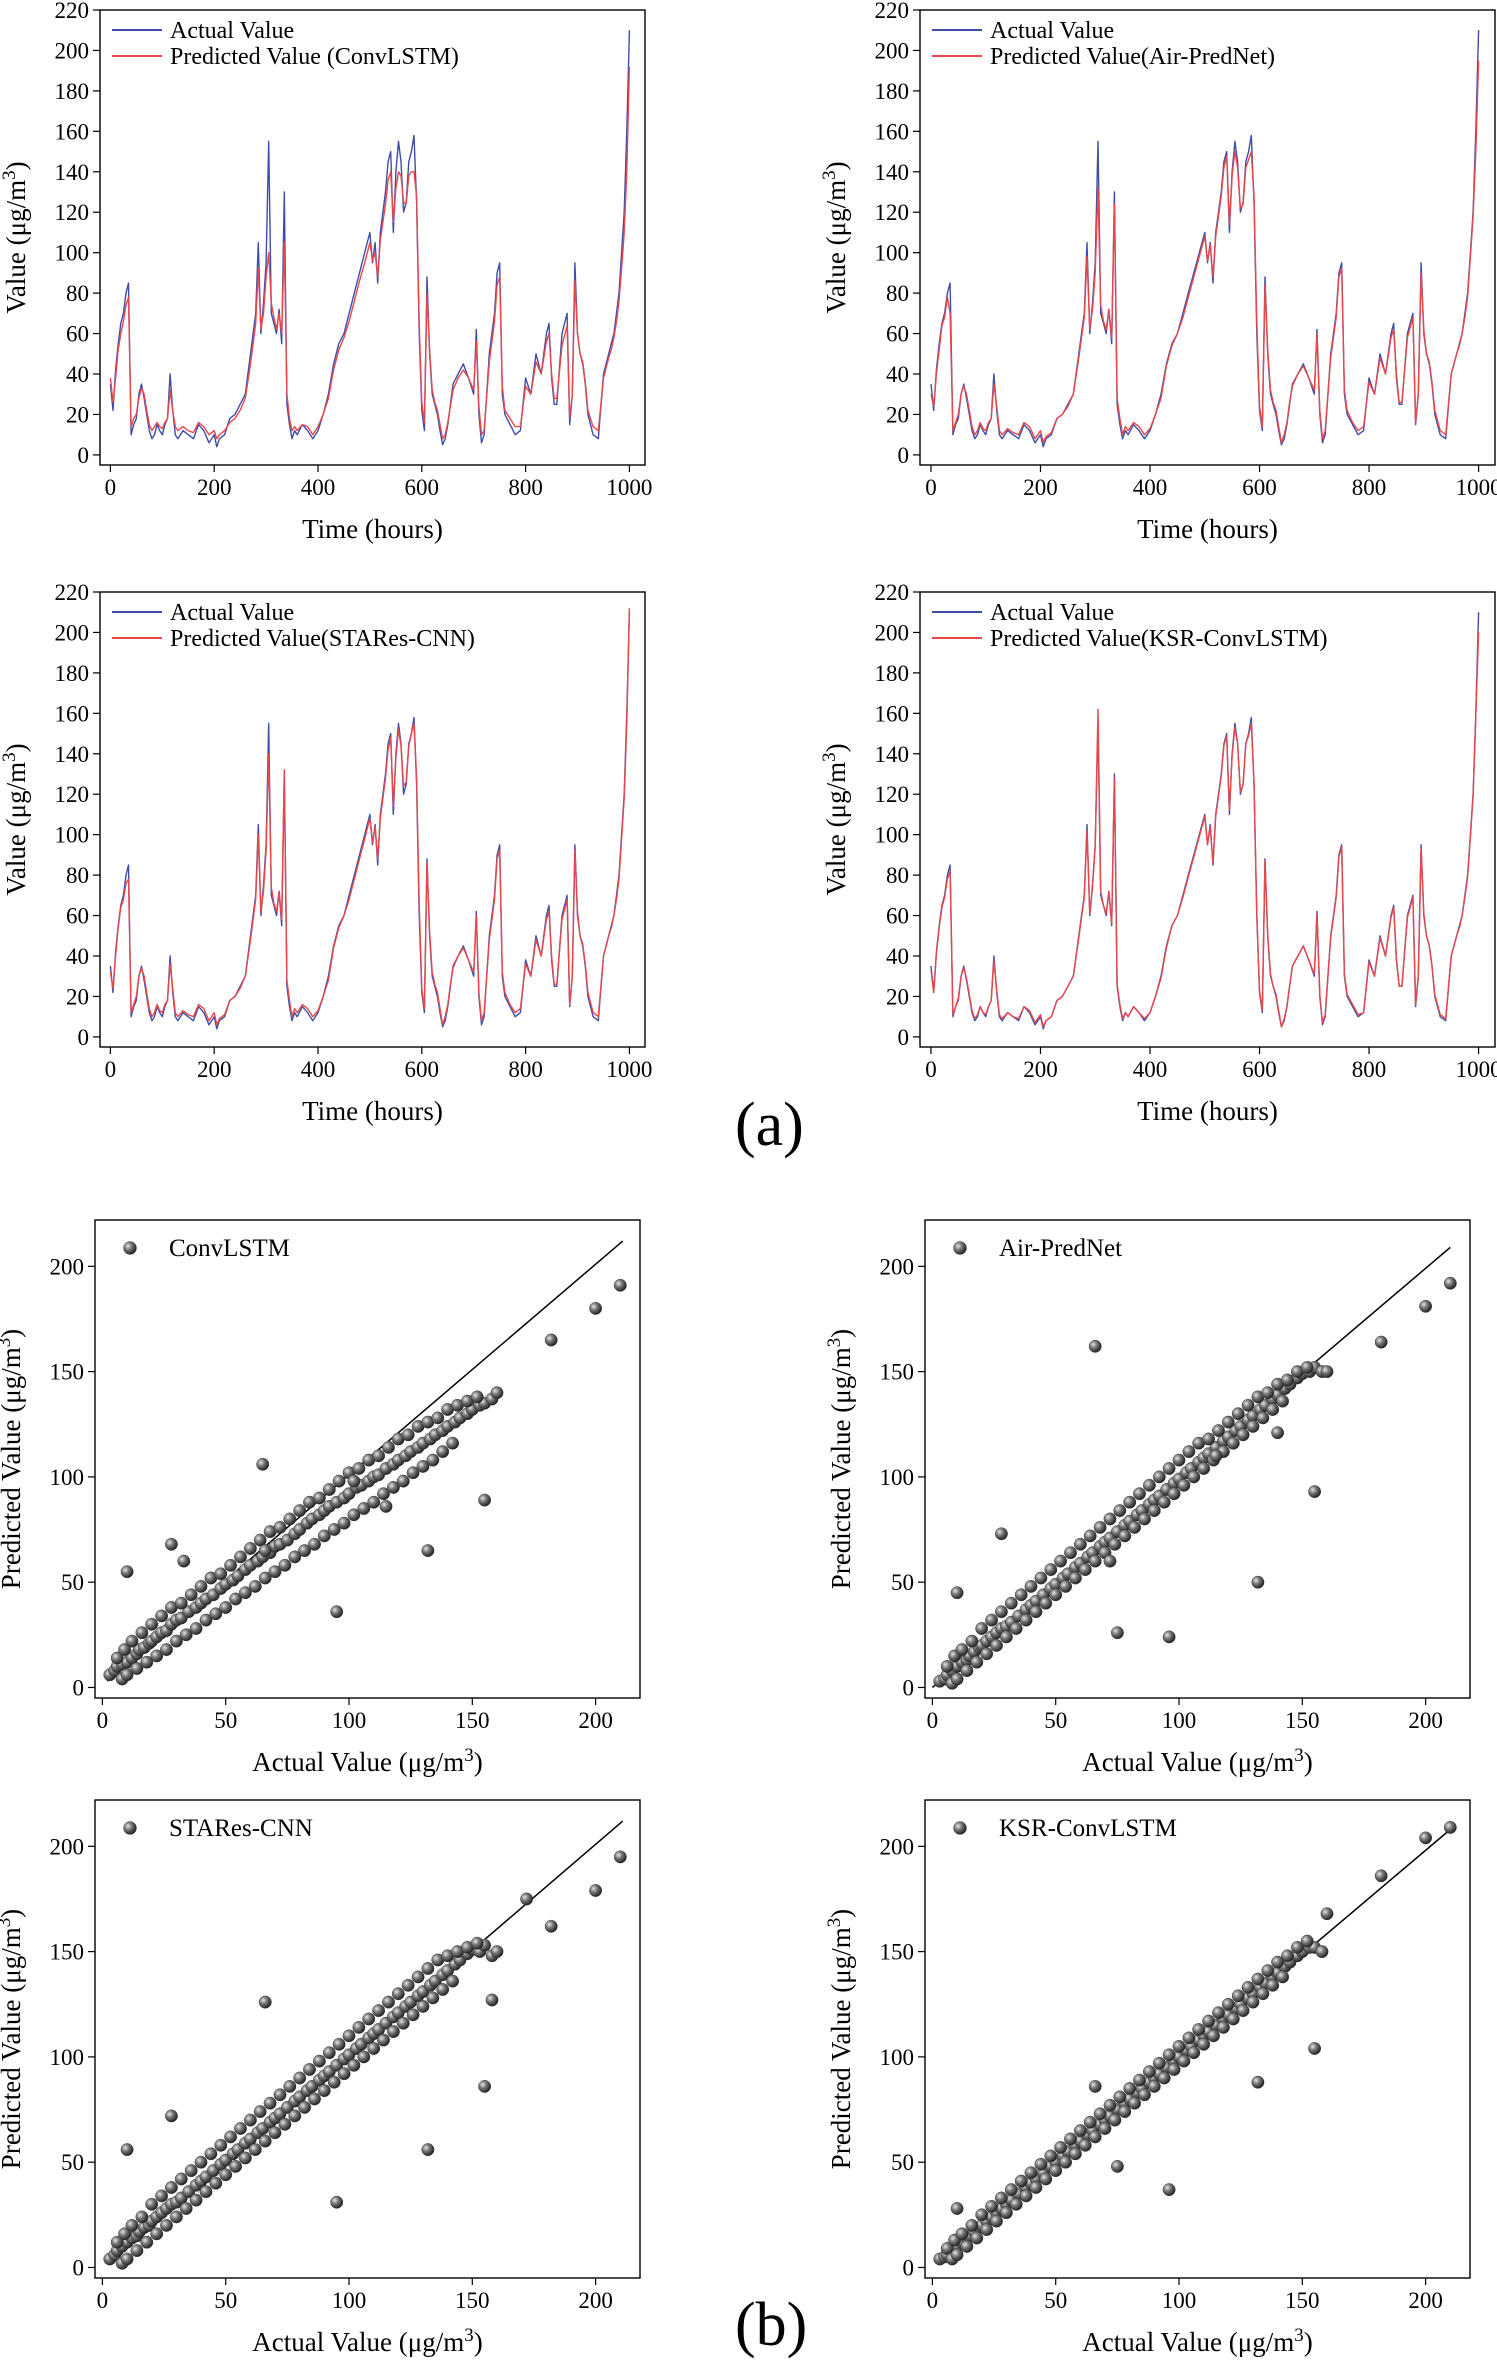 Image resolution: width=1497 pixels, height=2368 pixels. What do you see at coordinates (77, 875) in the screenshot?
I see `y-tick-label: 80` at bounding box center [77, 875].